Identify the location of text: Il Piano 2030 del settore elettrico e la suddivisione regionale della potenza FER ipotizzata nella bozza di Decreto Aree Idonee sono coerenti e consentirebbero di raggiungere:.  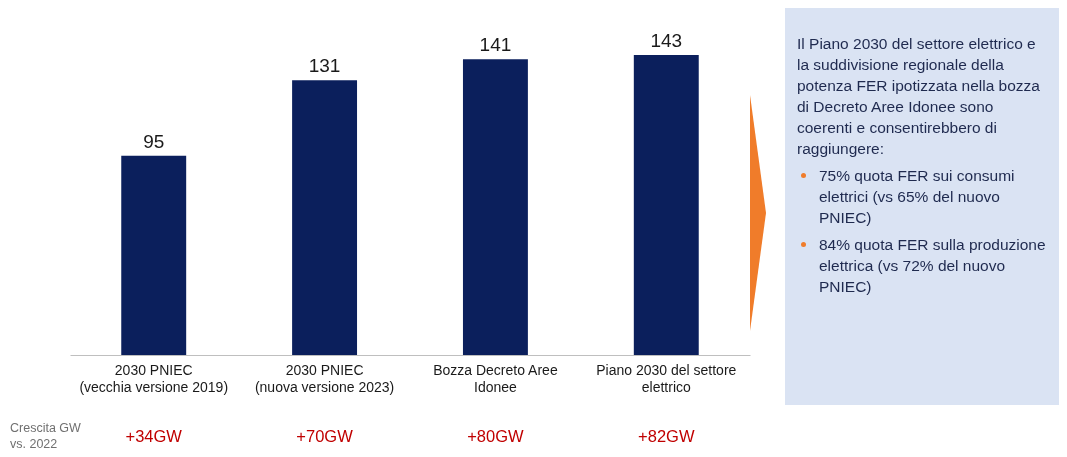
(919, 96).